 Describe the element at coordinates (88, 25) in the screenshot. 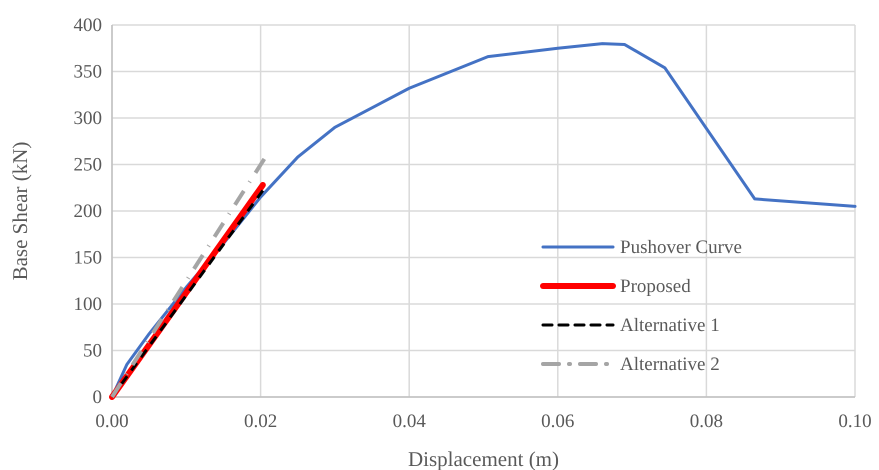

I see `y-tick-label: 400` at that location.